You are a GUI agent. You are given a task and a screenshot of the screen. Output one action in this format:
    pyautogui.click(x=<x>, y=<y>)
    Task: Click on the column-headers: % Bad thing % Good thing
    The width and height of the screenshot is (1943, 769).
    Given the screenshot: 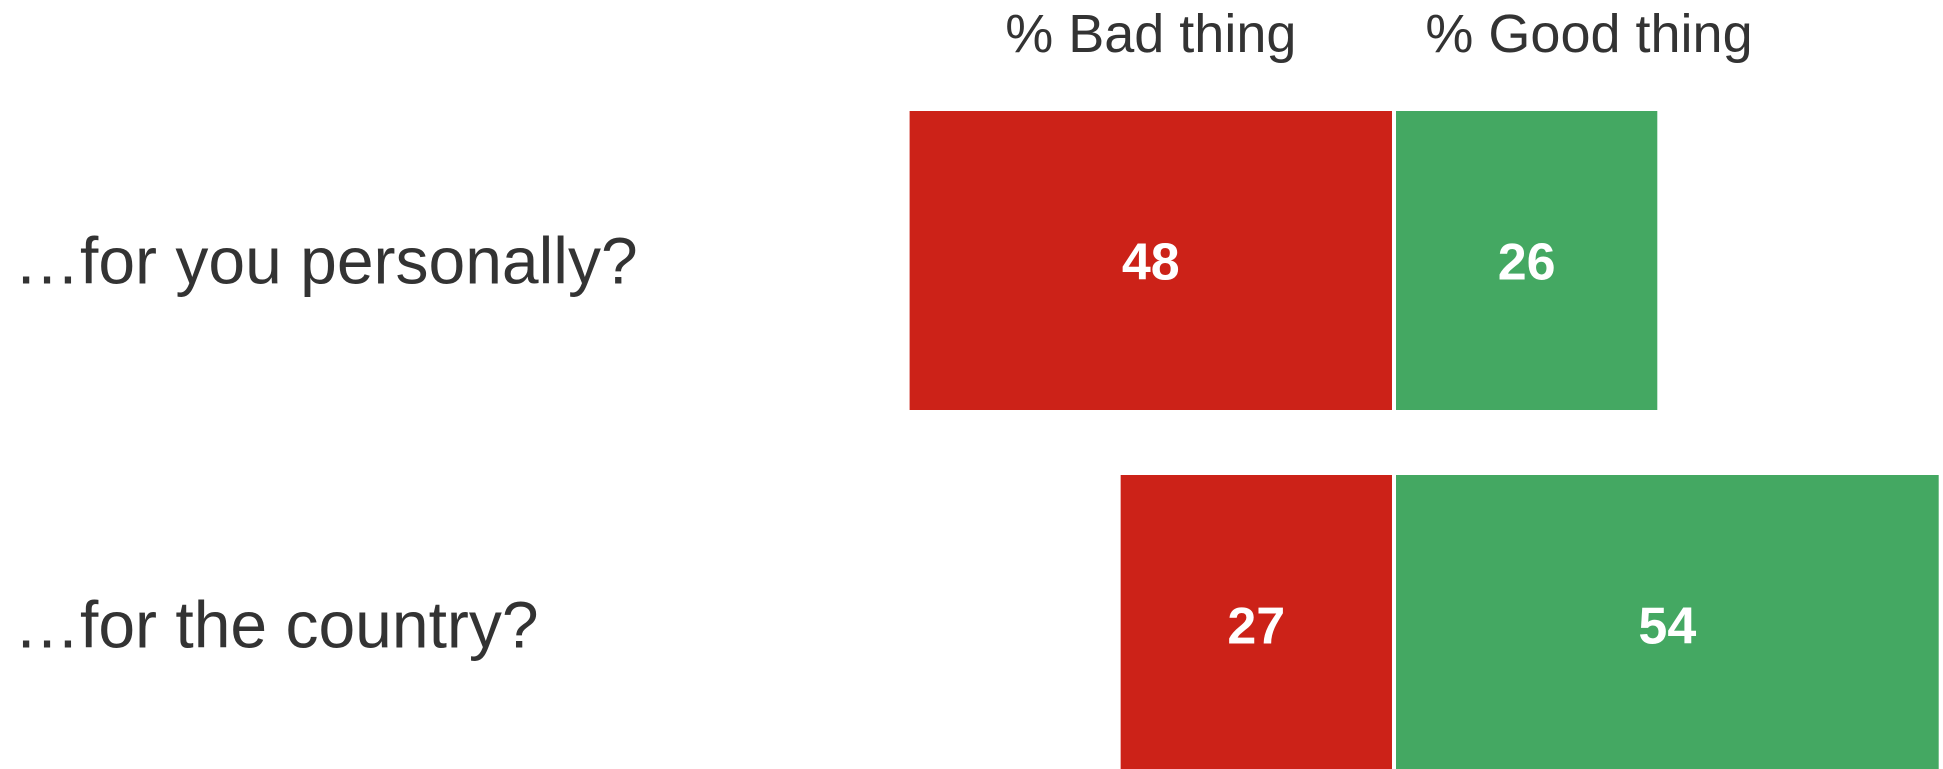 What is the action you would take?
    pyautogui.click(x=1378, y=34)
    